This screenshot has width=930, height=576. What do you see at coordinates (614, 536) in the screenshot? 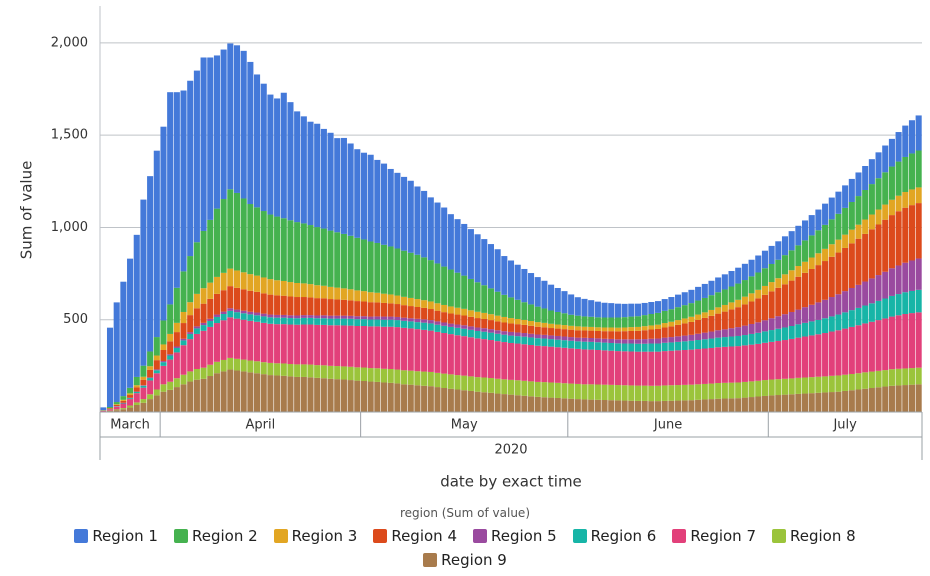
I see `legend-item: Region 6` at bounding box center [614, 536].